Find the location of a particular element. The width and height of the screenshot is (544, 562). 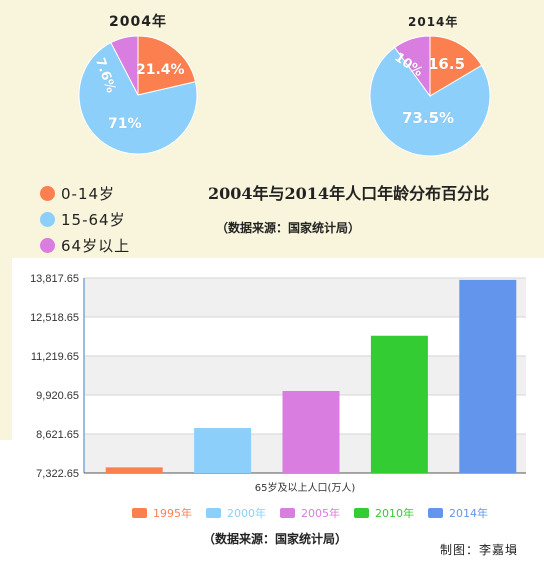

pie-2004-year: 2004年 is located at coordinates (138, 22).